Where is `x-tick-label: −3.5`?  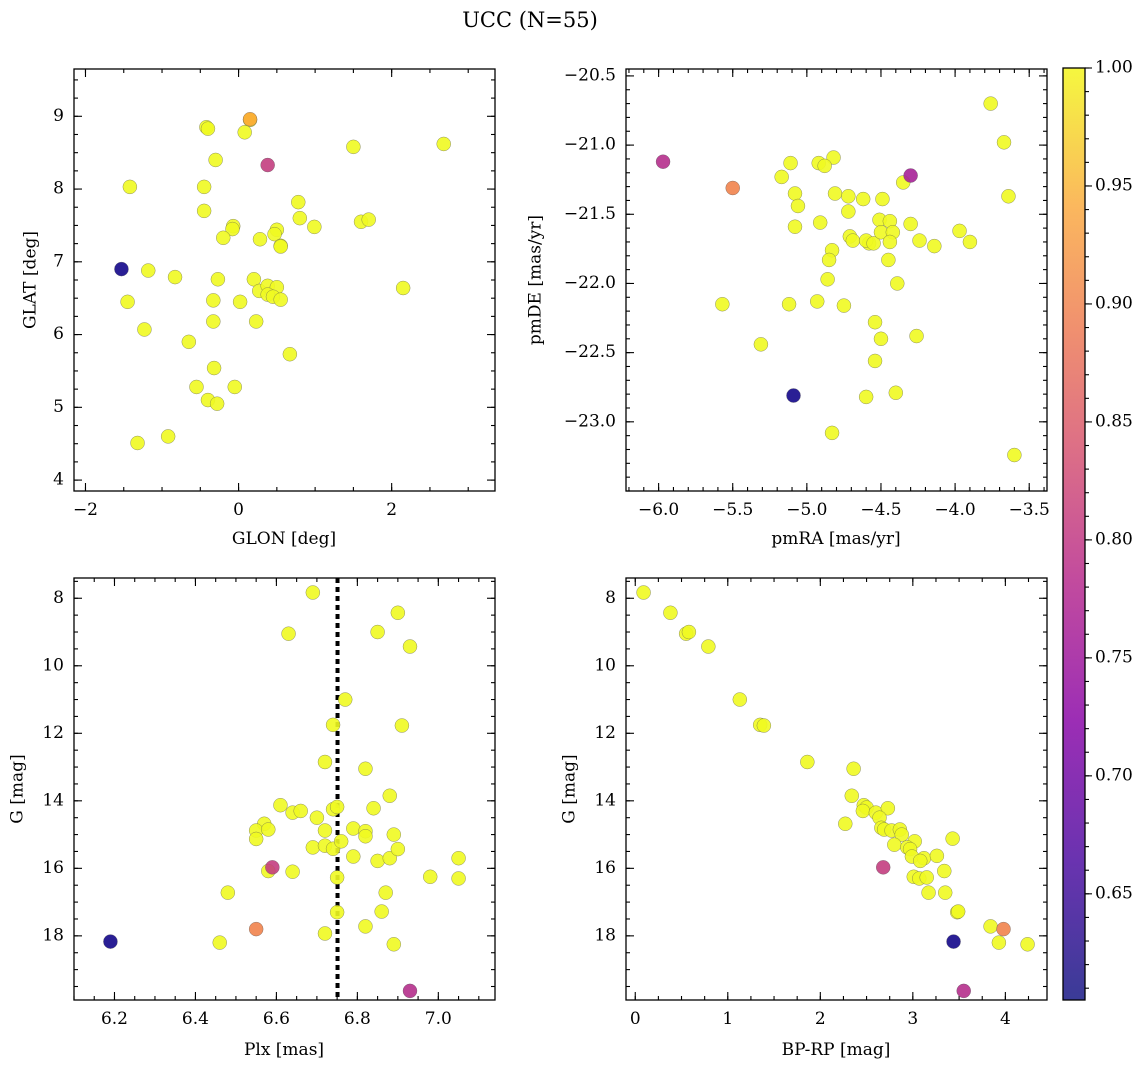 x-tick-label: −3.5 is located at coordinates (1029, 510).